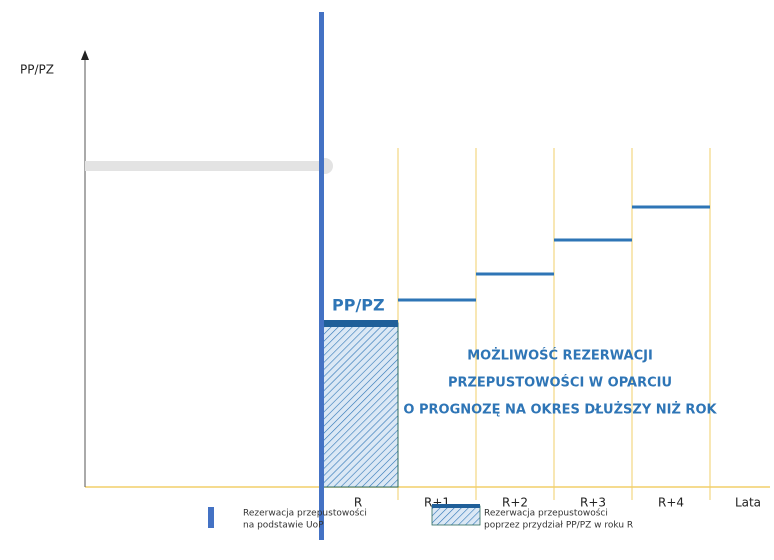  What do you see at coordinates (560, 410) in the screenshot?
I see `annotation-line: O PROGNOZĘ NA OKRES DŁUŻSZY NIŻ ROK` at bounding box center [560, 410].